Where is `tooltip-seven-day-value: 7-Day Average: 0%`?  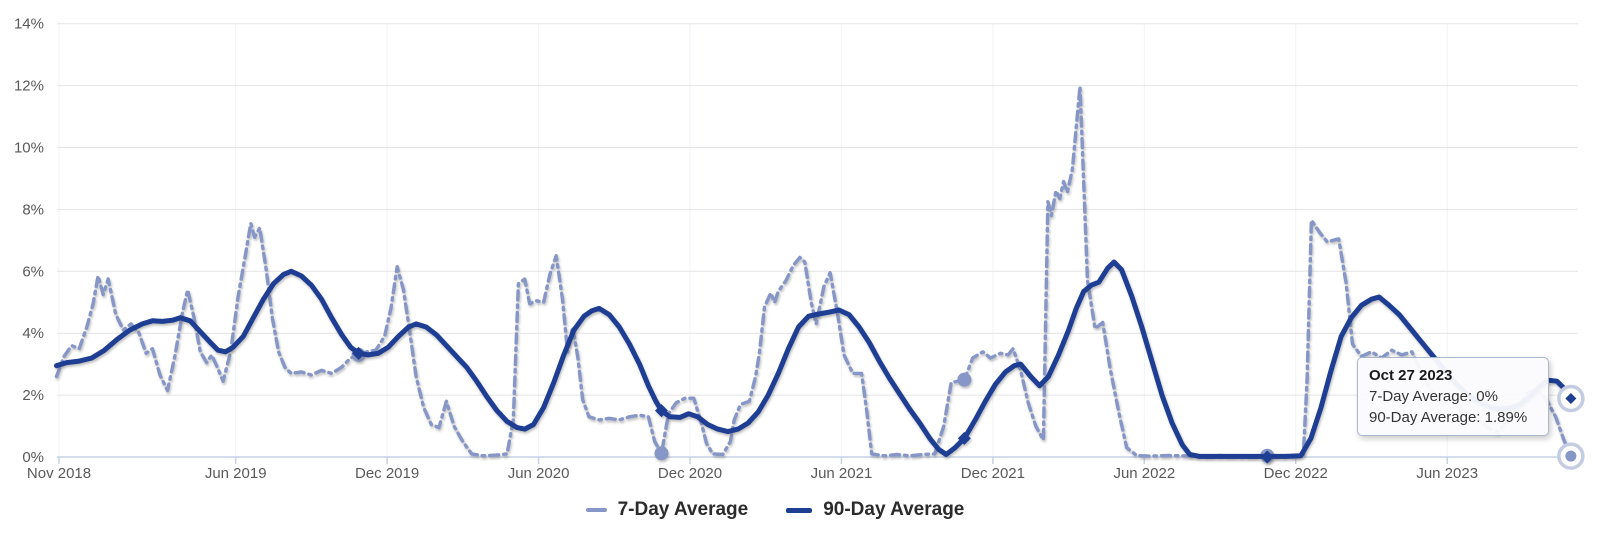 tooltip-seven-day-value: 7-Day Average: 0% is located at coordinates (1433, 396).